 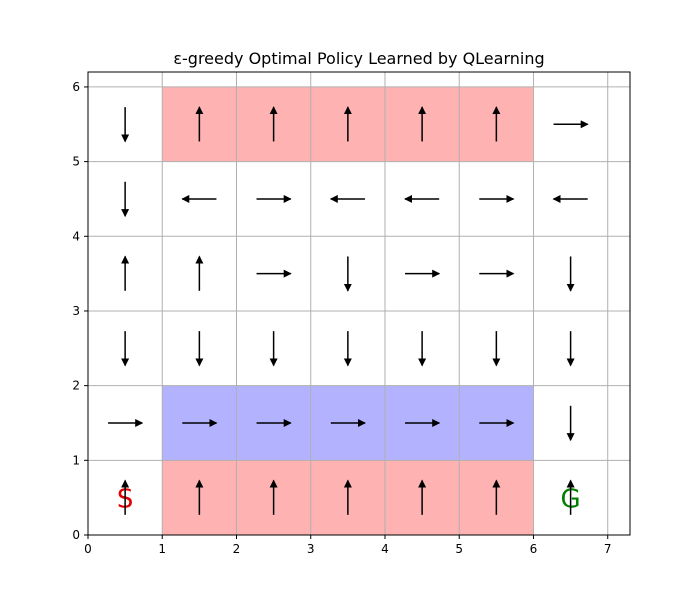 What do you see at coordinates (76, 460) in the screenshot?
I see `y-tick-label: 1` at bounding box center [76, 460].